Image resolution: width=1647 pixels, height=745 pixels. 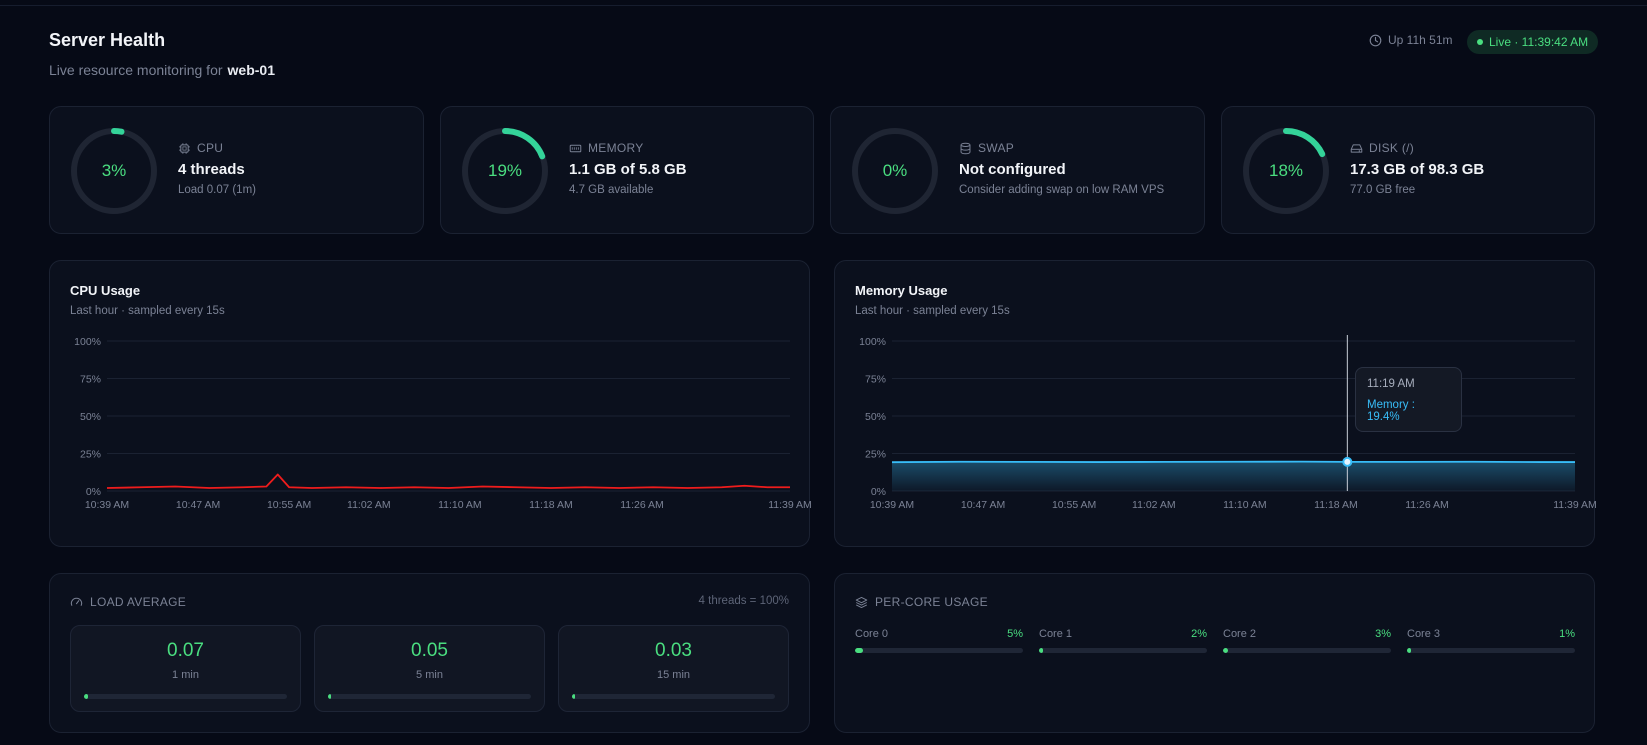 I want to click on uptime-indicator: Up 11h 51m, so click(x=1410, y=40).